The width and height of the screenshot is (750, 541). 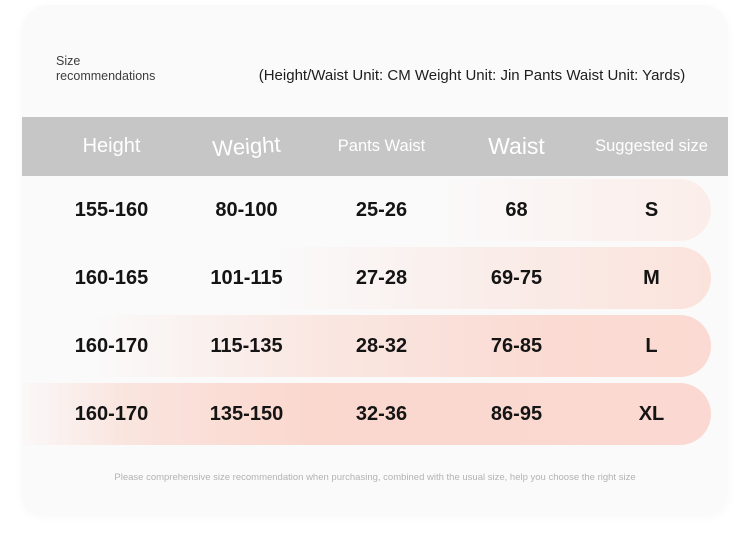 What do you see at coordinates (106, 76) in the screenshot?
I see `section-title-line2: recommendations` at bounding box center [106, 76].